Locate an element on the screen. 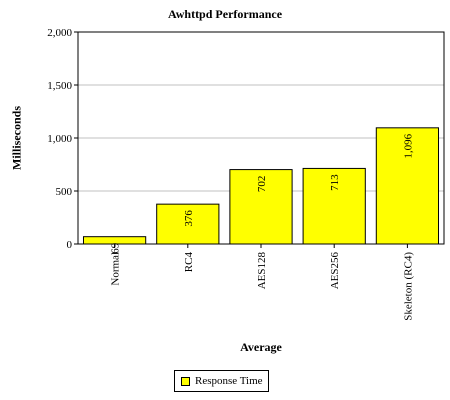  x-tick-label: AES128 is located at coordinates (262, 271).